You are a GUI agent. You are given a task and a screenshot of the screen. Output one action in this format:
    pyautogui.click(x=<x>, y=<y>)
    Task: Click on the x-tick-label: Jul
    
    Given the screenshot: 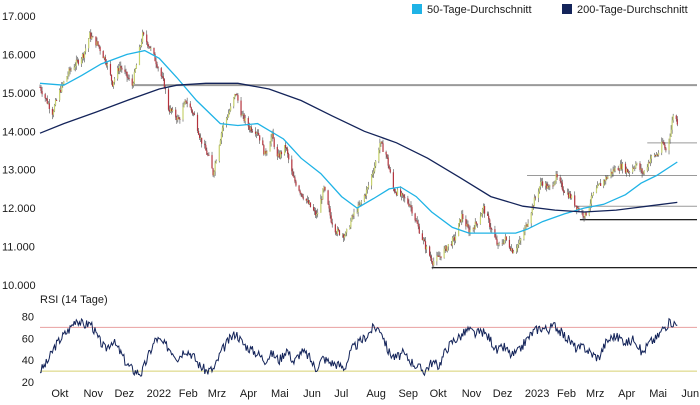 What is the action you would take?
    pyautogui.click(x=341, y=394)
    